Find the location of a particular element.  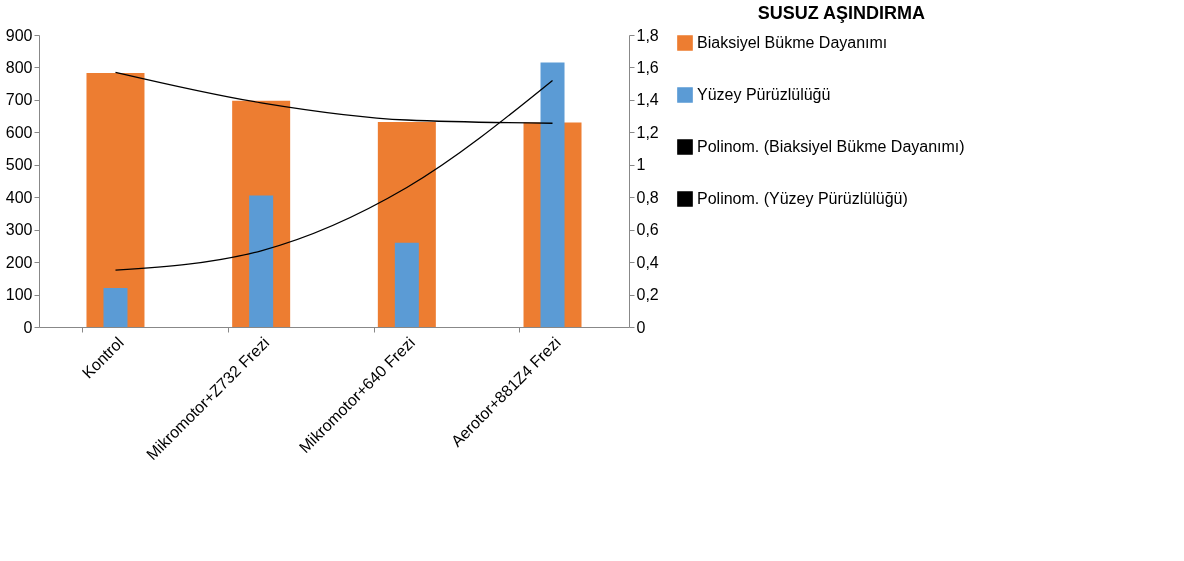

y-tick-label: 600 is located at coordinates (19, 132).